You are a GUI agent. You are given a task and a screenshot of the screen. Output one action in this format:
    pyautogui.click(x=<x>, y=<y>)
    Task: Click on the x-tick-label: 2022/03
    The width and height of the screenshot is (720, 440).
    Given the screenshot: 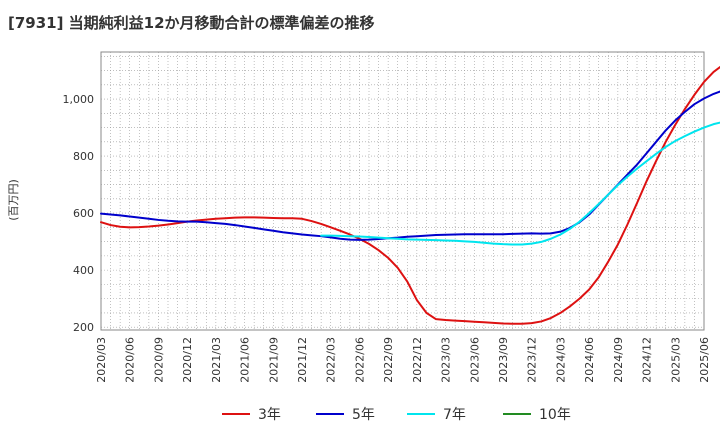 What is the action you would take?
    pyautogui.click(x=331, y=360)
    